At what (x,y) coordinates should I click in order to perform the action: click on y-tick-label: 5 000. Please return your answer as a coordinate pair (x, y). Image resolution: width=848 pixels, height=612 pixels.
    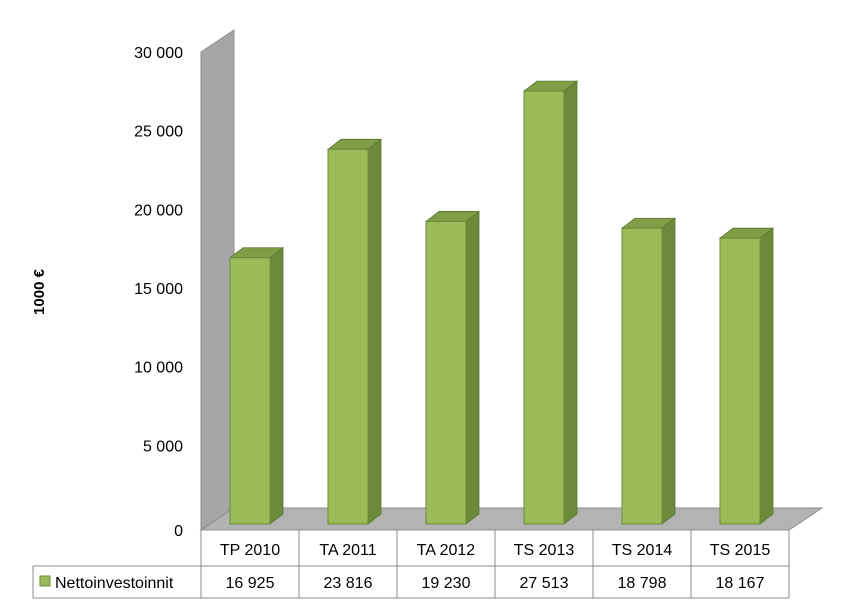
    Looking at the image, I should click on (163, 446).